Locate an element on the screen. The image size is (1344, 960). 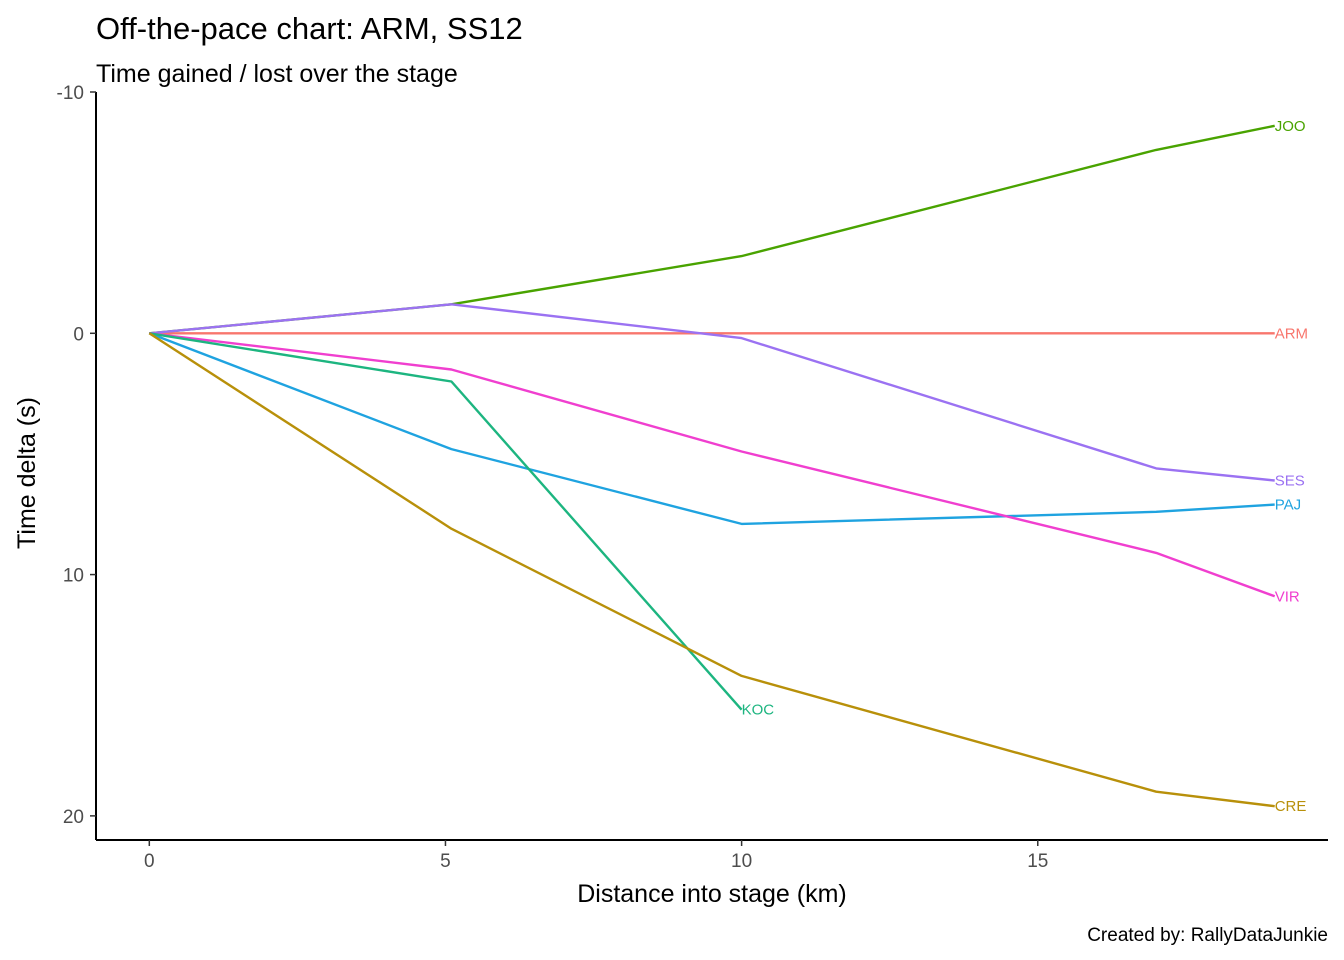
series-label-vir: VIR is located at coordinates (1287, 596).